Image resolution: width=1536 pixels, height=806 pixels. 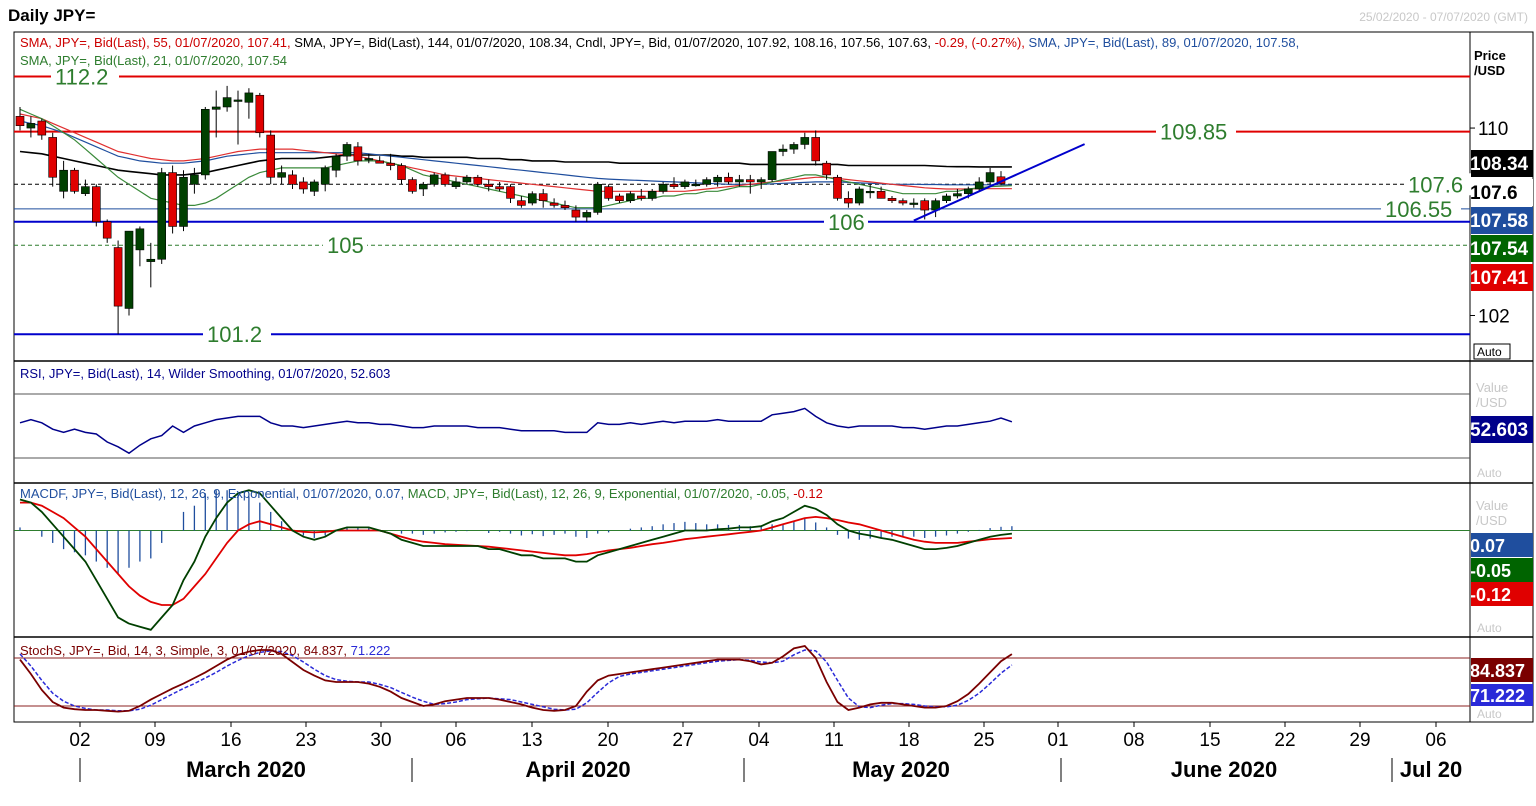 I want to click on month-label: June 2020, so click(x=1224, y=769).